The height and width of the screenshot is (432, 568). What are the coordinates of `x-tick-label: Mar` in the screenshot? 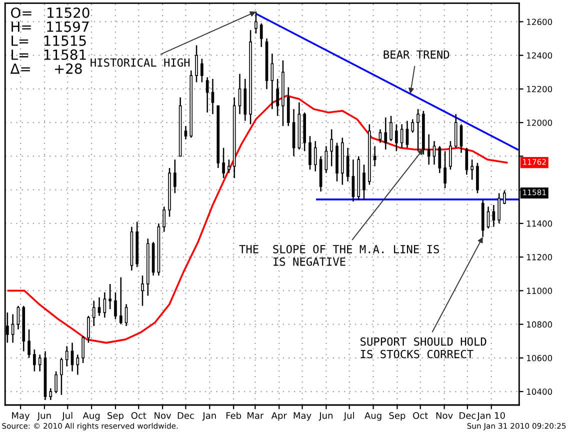 It's located at (256, 415).